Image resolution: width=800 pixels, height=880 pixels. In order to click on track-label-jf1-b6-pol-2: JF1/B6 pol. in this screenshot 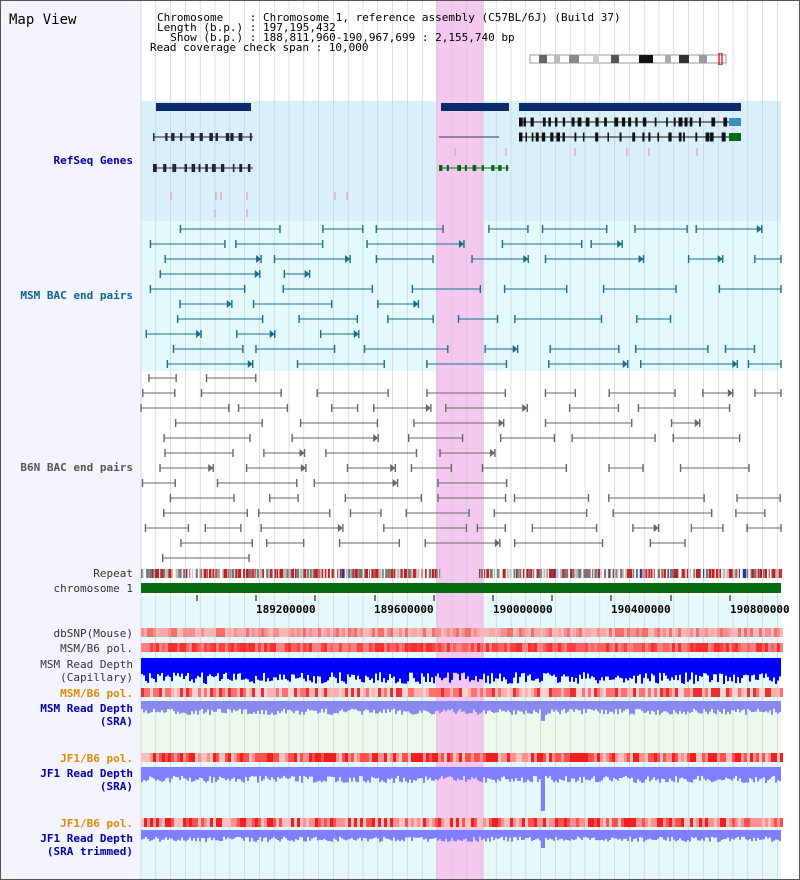, I will do `click(96, 823)`.